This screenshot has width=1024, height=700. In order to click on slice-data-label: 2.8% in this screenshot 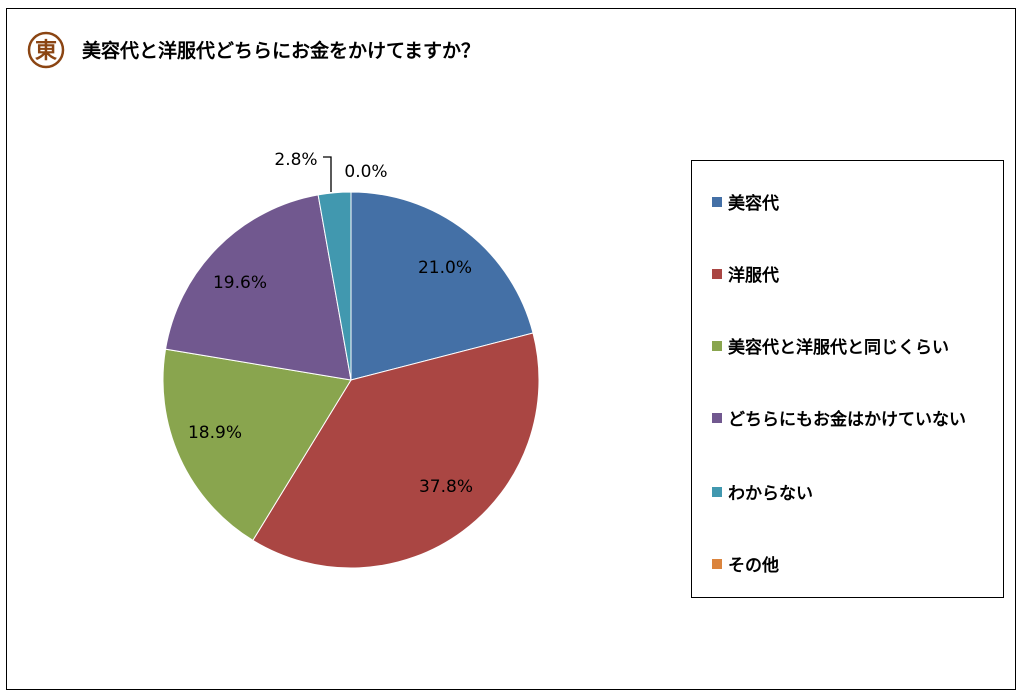, I will do `click(295, 160)`.